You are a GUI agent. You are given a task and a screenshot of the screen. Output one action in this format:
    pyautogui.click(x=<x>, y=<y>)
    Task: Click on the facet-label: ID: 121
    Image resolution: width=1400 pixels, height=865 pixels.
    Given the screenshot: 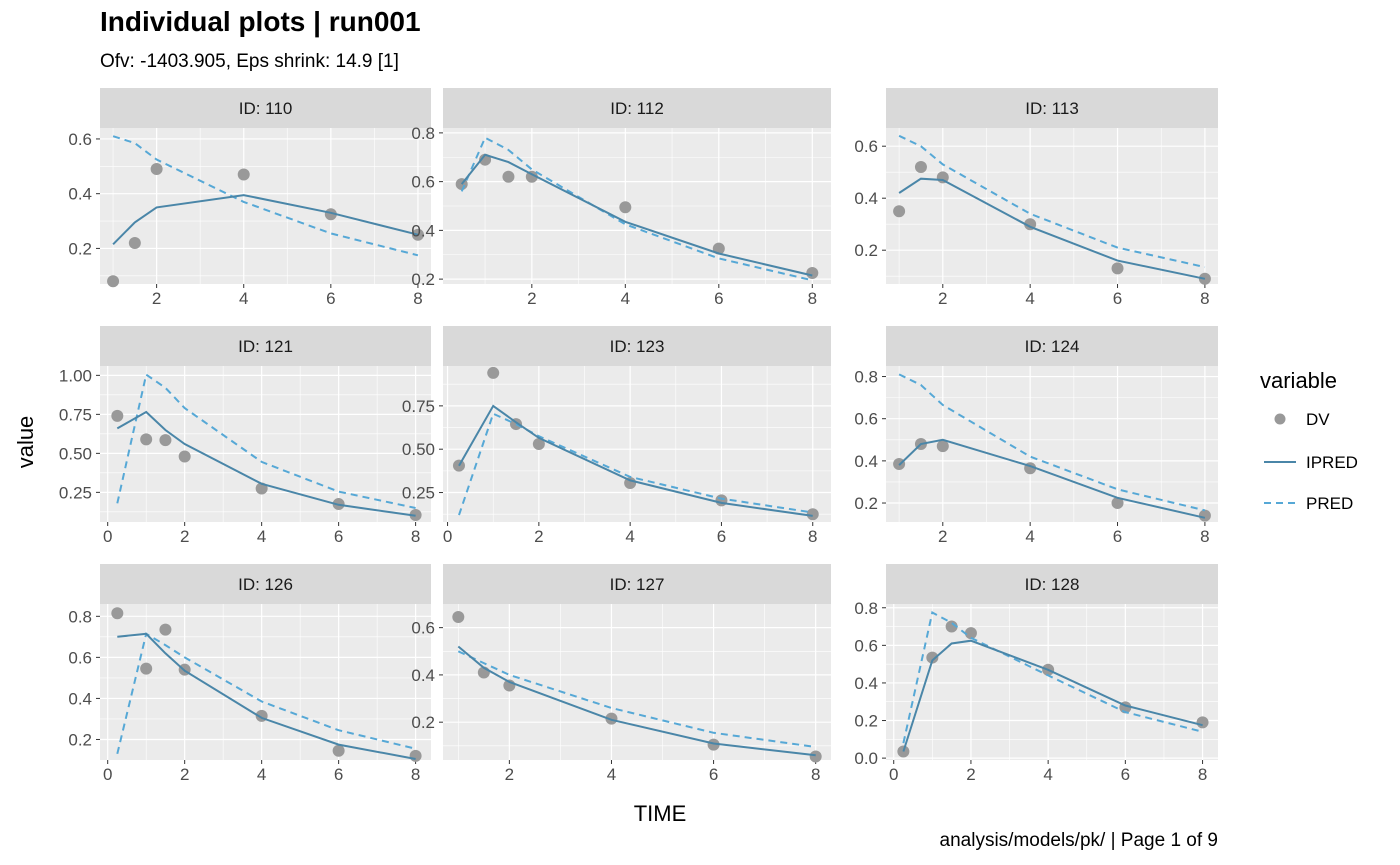 What is the action you would take?
    pyautogui.click(x=265, y=346)
    